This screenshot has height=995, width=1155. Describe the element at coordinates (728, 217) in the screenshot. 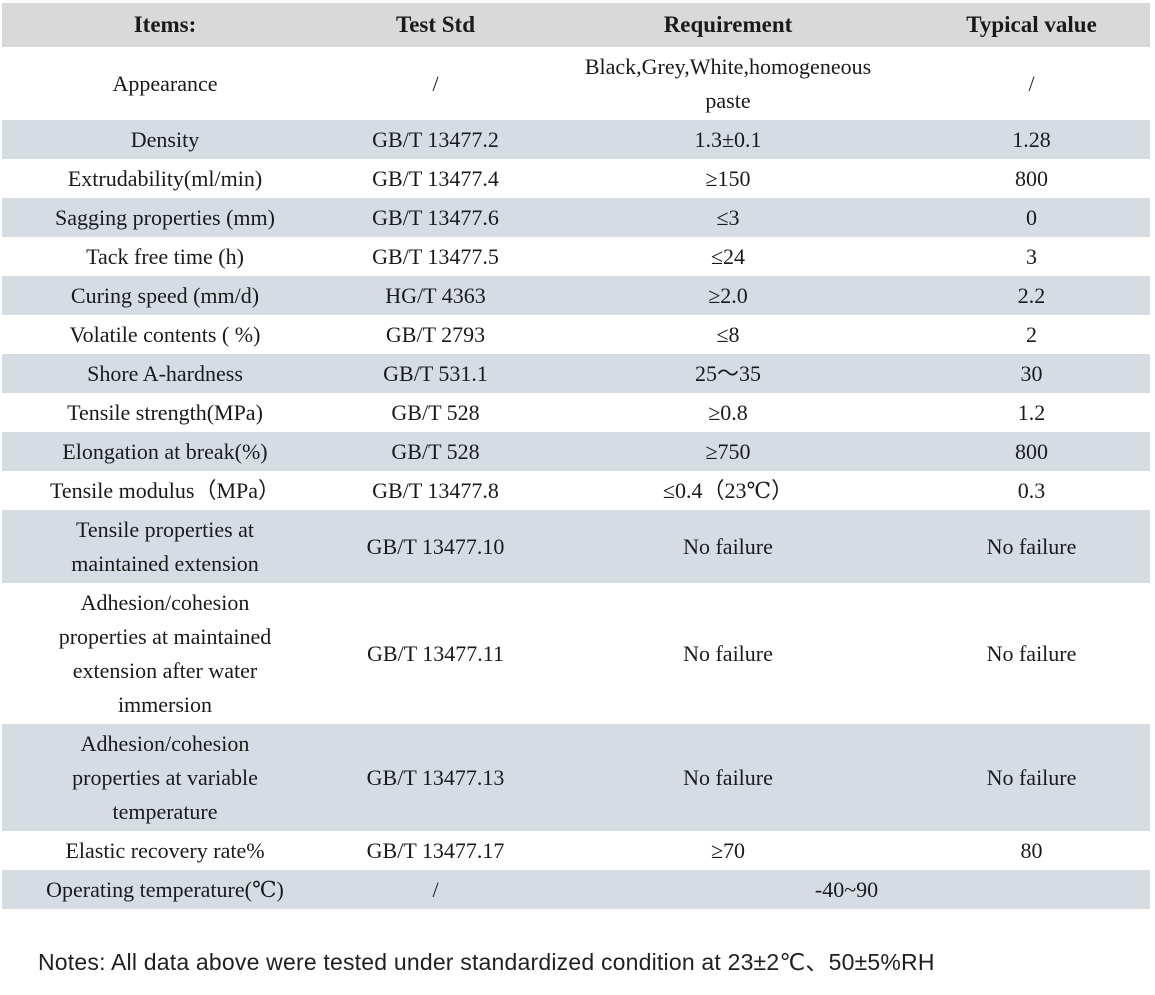

I see `requirement-cell: ≤3` at that location.